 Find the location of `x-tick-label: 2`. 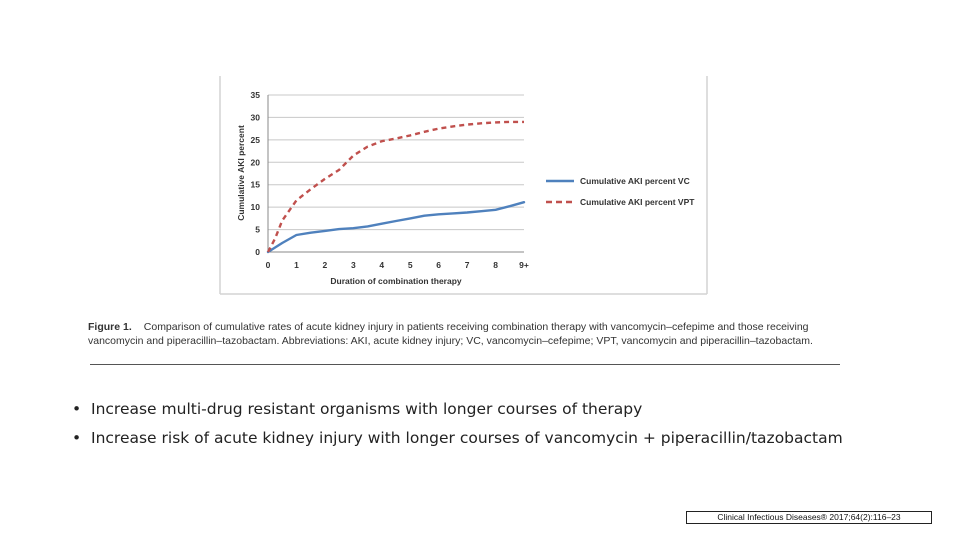

x-tick-label: 2 is located at coordinates (325, 265).